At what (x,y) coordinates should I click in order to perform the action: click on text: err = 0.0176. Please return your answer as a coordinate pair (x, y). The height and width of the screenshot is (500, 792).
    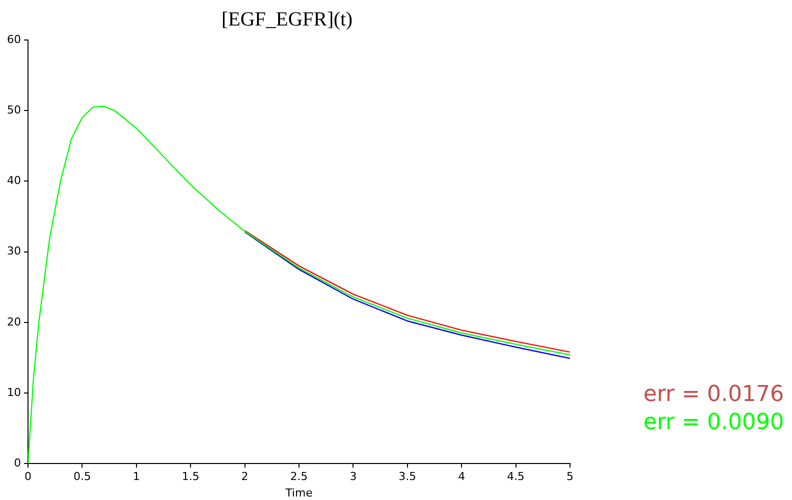
    Looking at the image, I should click on (713, 394).